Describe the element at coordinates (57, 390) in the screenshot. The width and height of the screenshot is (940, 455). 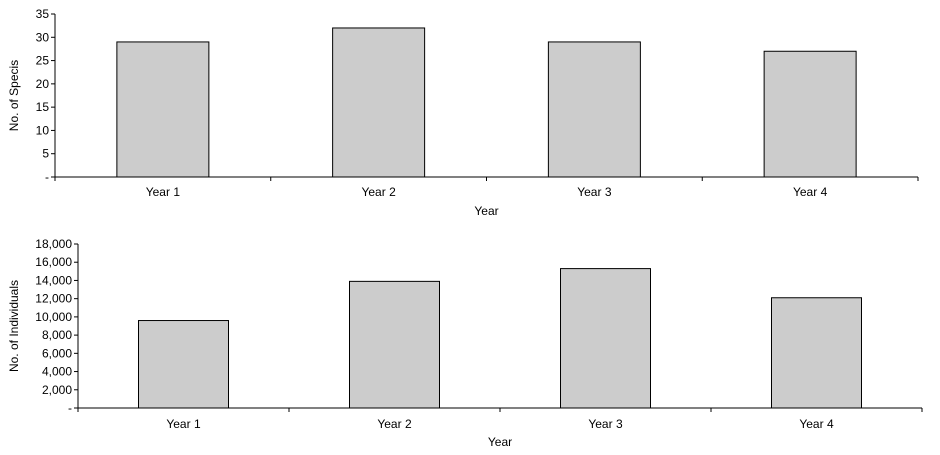
I see `y-tick-label: 2,000` at that location.